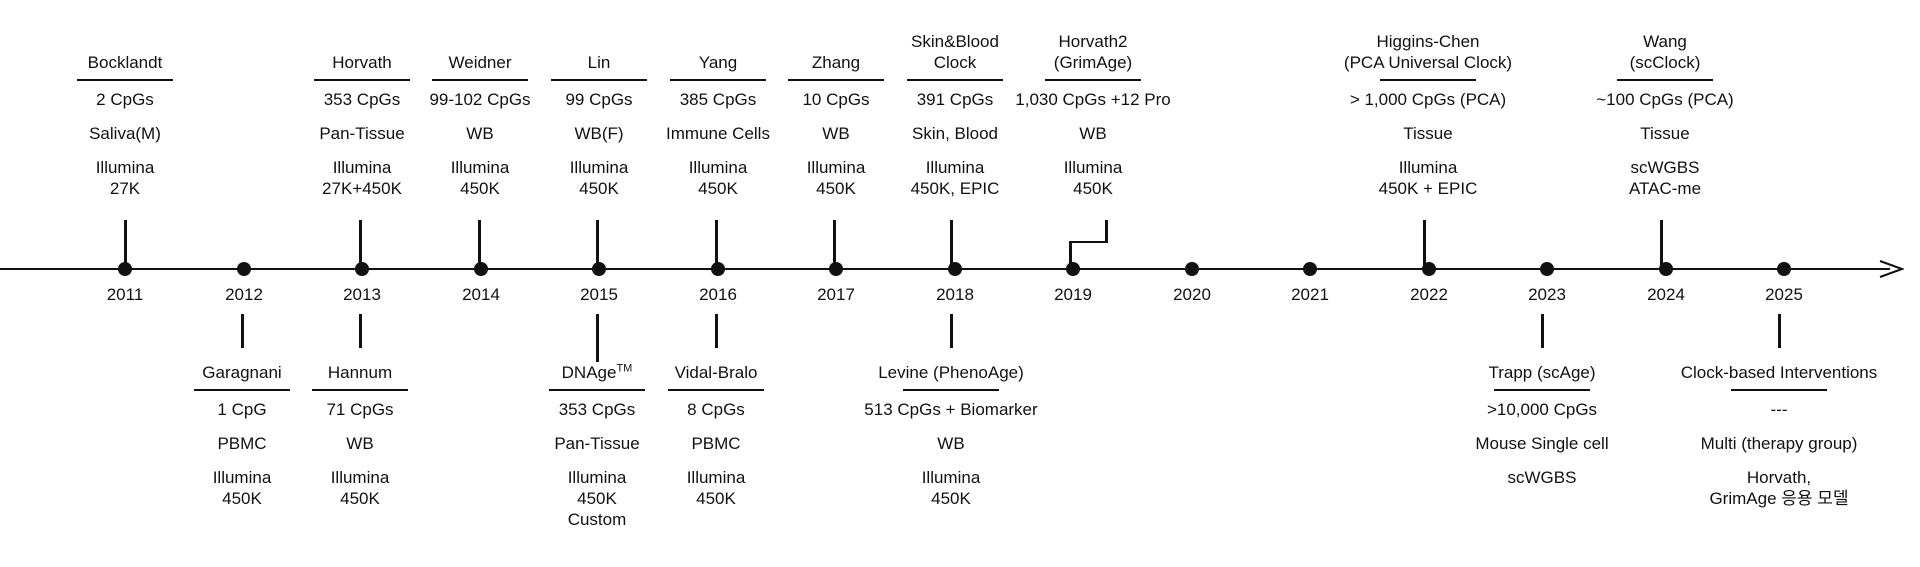 The image size is (1920, 567). What do you see at coordinates (1429, 294) in the screenshot?
I see `year-label: 2022` at bounding box center [1429, 294].